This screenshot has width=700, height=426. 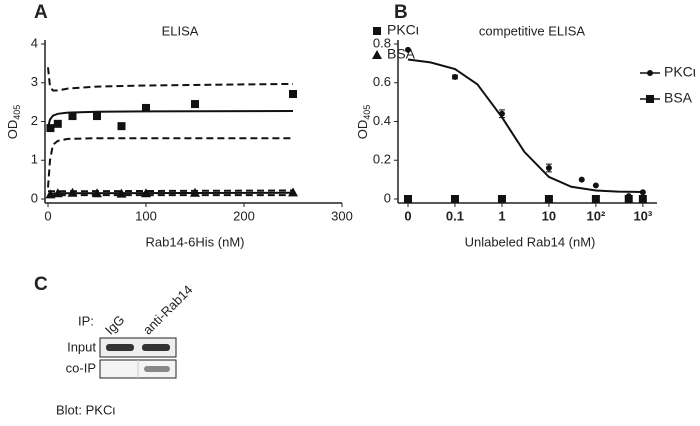 What do you see at coordinates (530, 241) in the screenshot?
I see `x-axis-label: Unlabeled Rab14 (nM)` at bounding box center [530, 241].